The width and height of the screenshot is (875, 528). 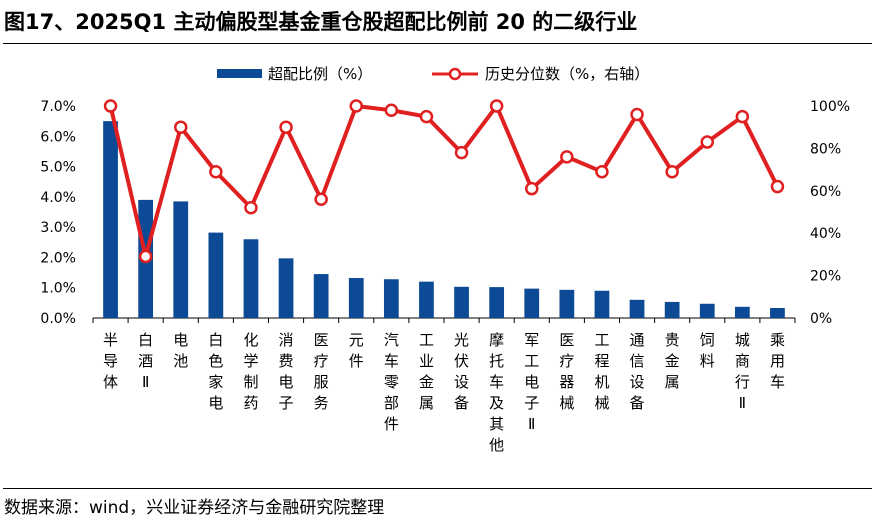 I want to click on legend-bar-label: 超配比例（%）, so click(x=320, y=74).